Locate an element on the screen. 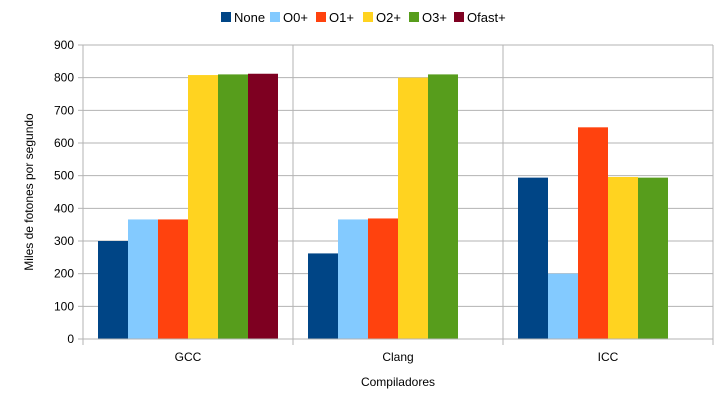 Image resolution: width=727 pixels, height=409 pixels. y-tick-label: 500 is located at coordinates (64, 176).